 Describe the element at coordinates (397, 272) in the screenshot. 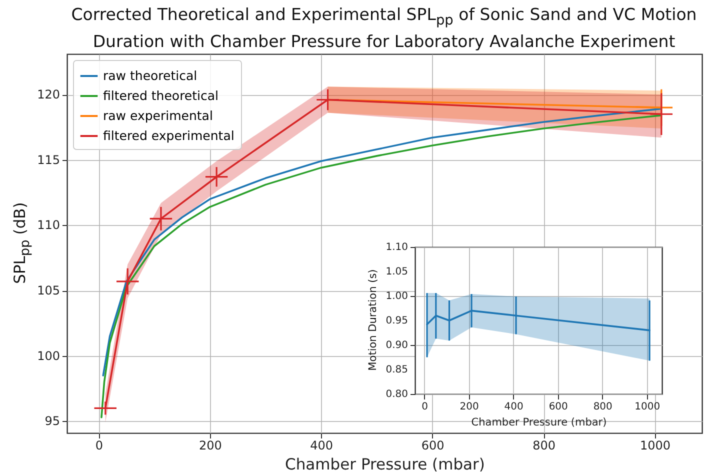

I see `y-tick-label: 1.05` at that location.